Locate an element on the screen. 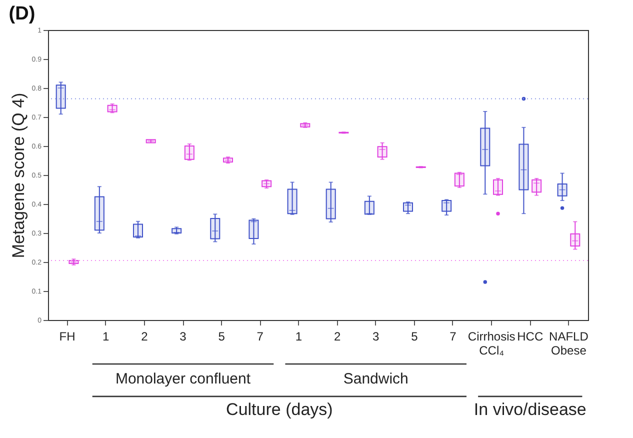 The image size is (633, 438). x-tick-label: HCC is located at coordinates (530, 337).